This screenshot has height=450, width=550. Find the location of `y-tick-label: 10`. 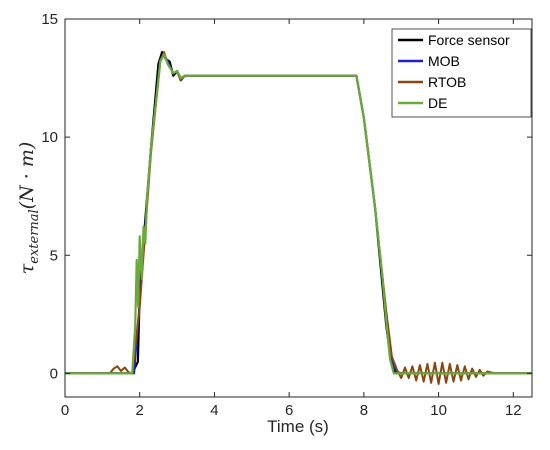

y-tick-label: 10 is located at coordinates (49, 137).